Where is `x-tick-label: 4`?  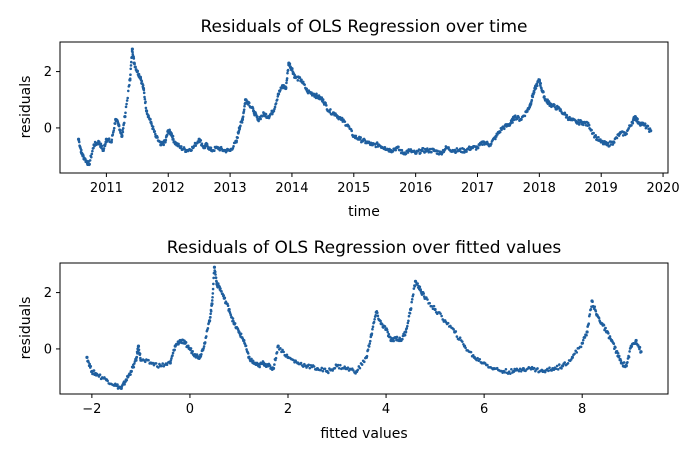
x-tick-label: 4 is located at coordinates (386, 409).